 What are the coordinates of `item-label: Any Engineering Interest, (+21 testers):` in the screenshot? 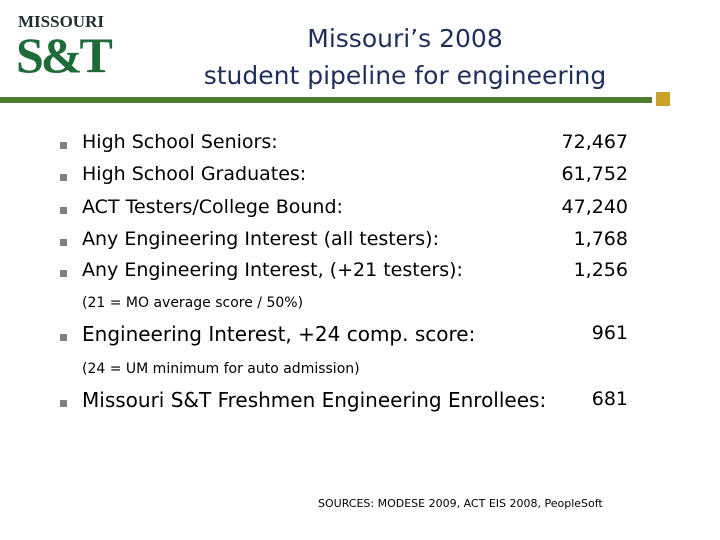 It's located at (272, 270).